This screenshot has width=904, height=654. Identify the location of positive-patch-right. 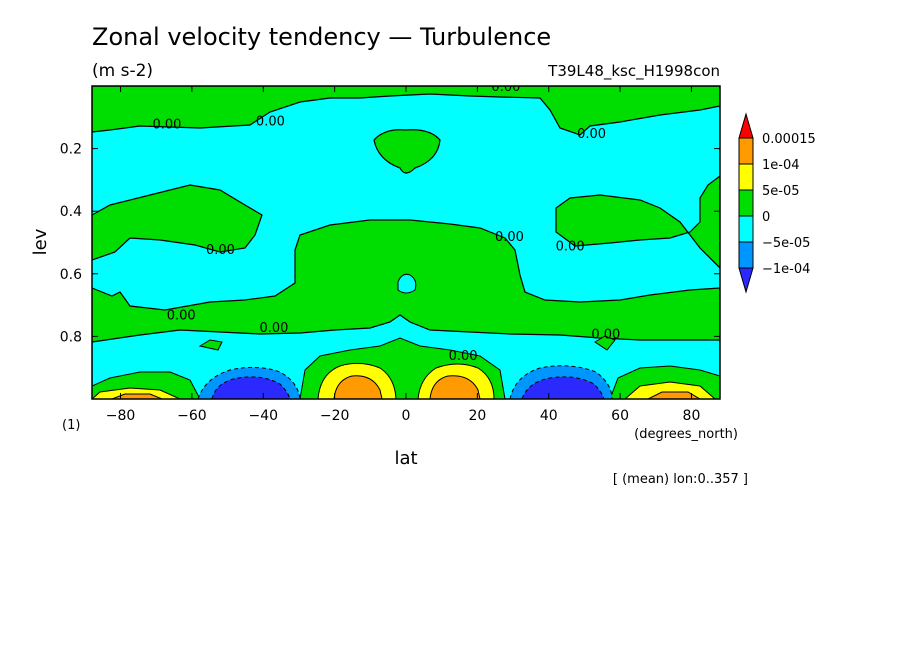
(605, 343).